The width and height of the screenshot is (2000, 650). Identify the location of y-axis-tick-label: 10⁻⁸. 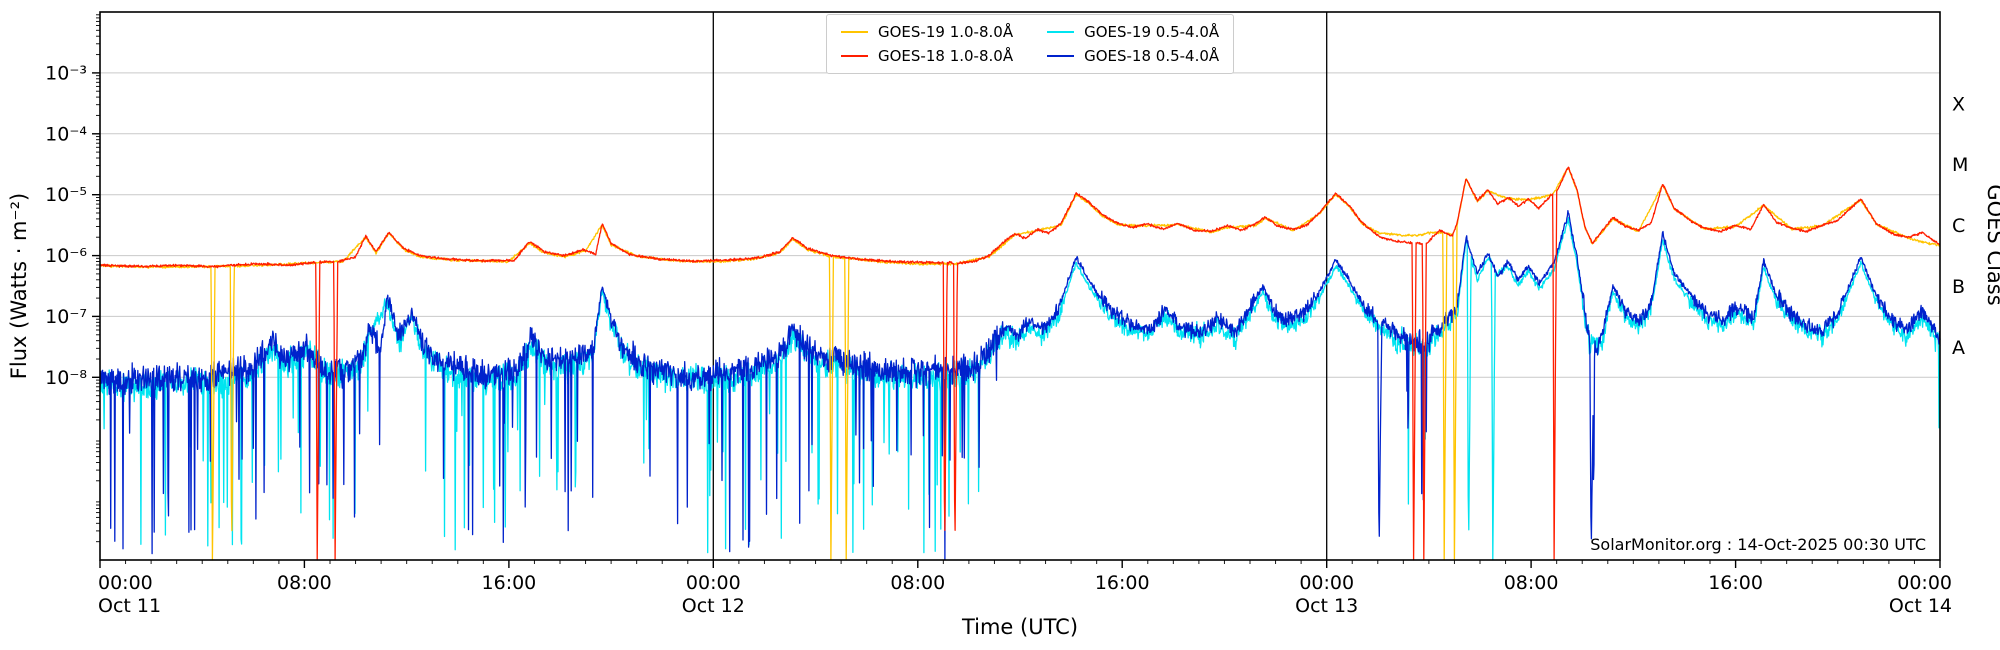
(66, 378).